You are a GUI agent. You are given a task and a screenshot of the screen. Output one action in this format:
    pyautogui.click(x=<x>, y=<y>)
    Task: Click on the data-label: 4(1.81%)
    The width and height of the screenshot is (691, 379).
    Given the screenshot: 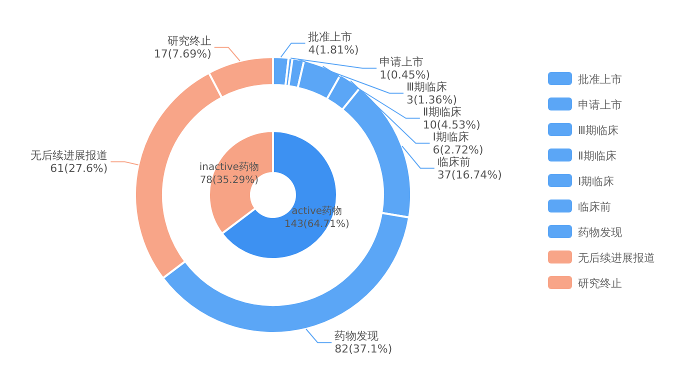 What is the action you would take?
    pyautogui.click(x=333, y=49)
    